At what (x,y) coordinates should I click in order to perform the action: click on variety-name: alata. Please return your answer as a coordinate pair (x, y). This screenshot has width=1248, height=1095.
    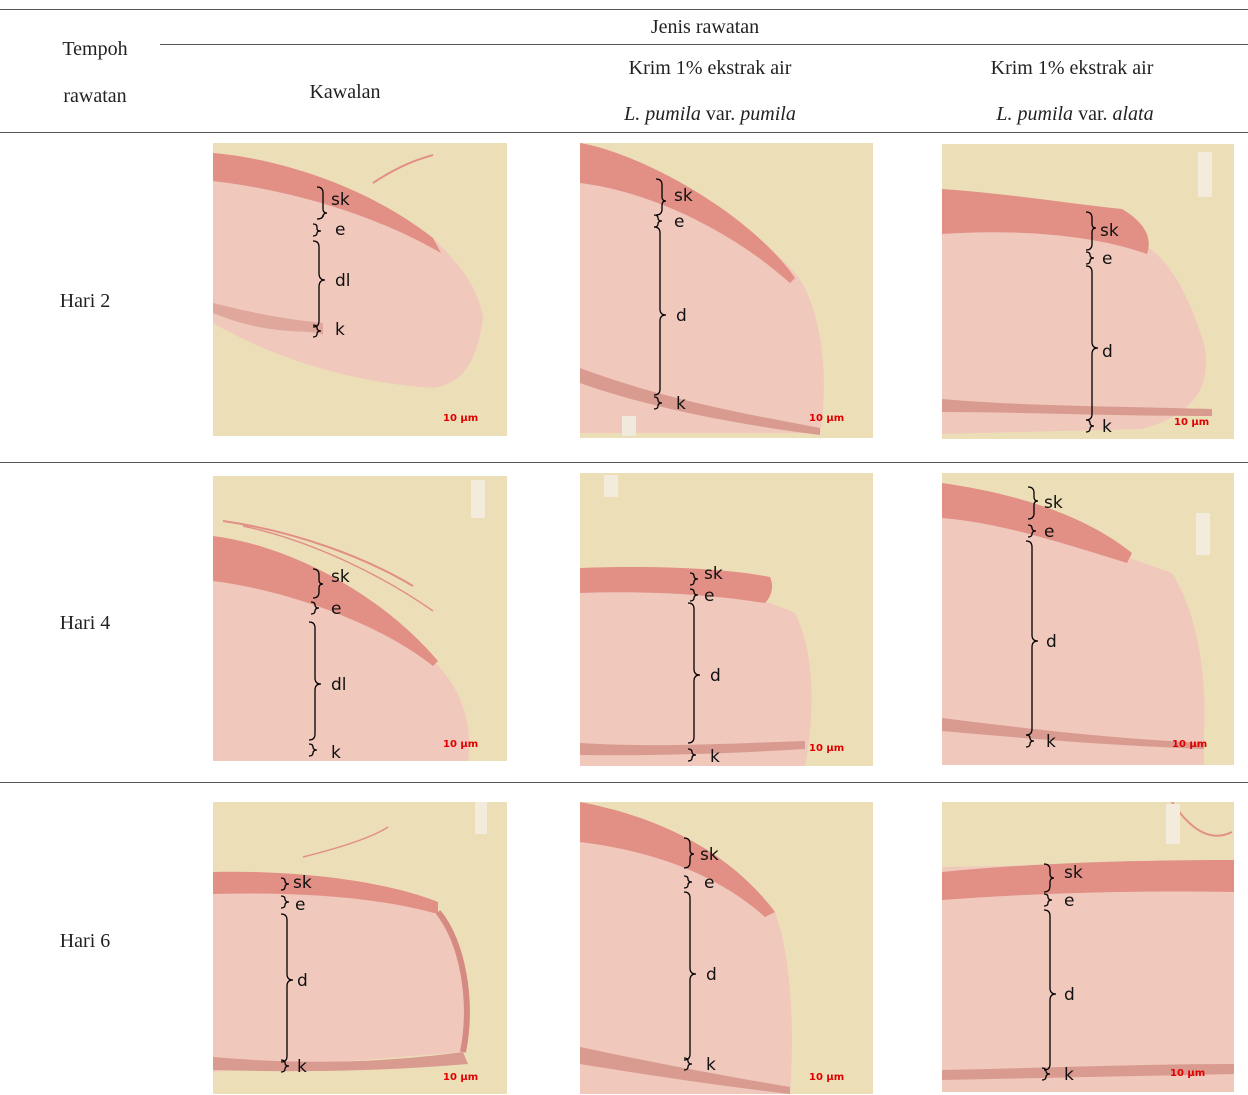
    Looking at the image, I should click on (1133, 114).